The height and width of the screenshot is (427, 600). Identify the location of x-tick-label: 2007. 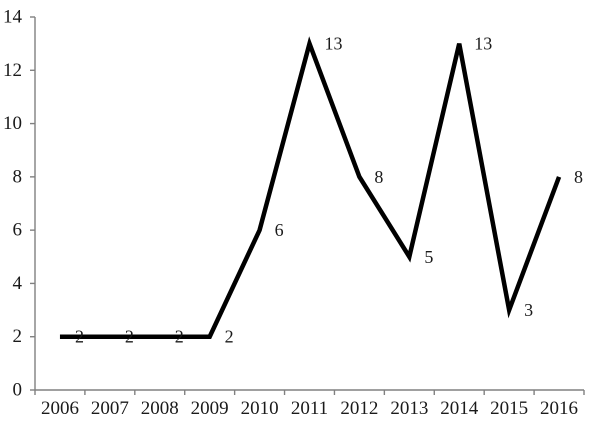
(110, 408).